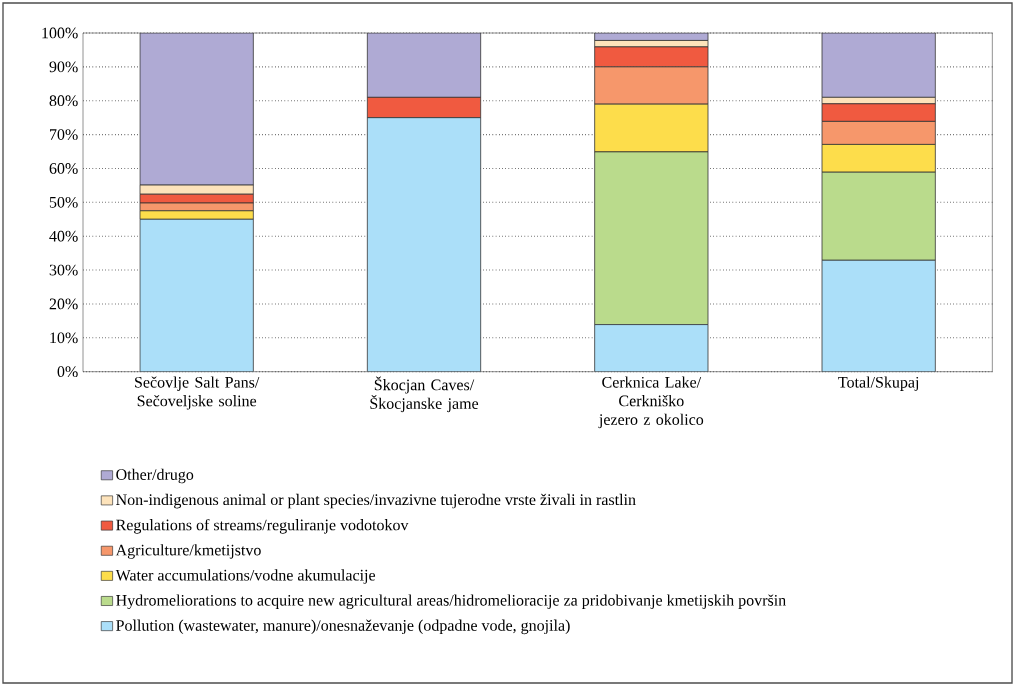 The height and width of the screenshot is (686, 1016). Describe the element at coordinates (63, 202) in the screenshot. I see `y-tick-label: 50%` at that location.